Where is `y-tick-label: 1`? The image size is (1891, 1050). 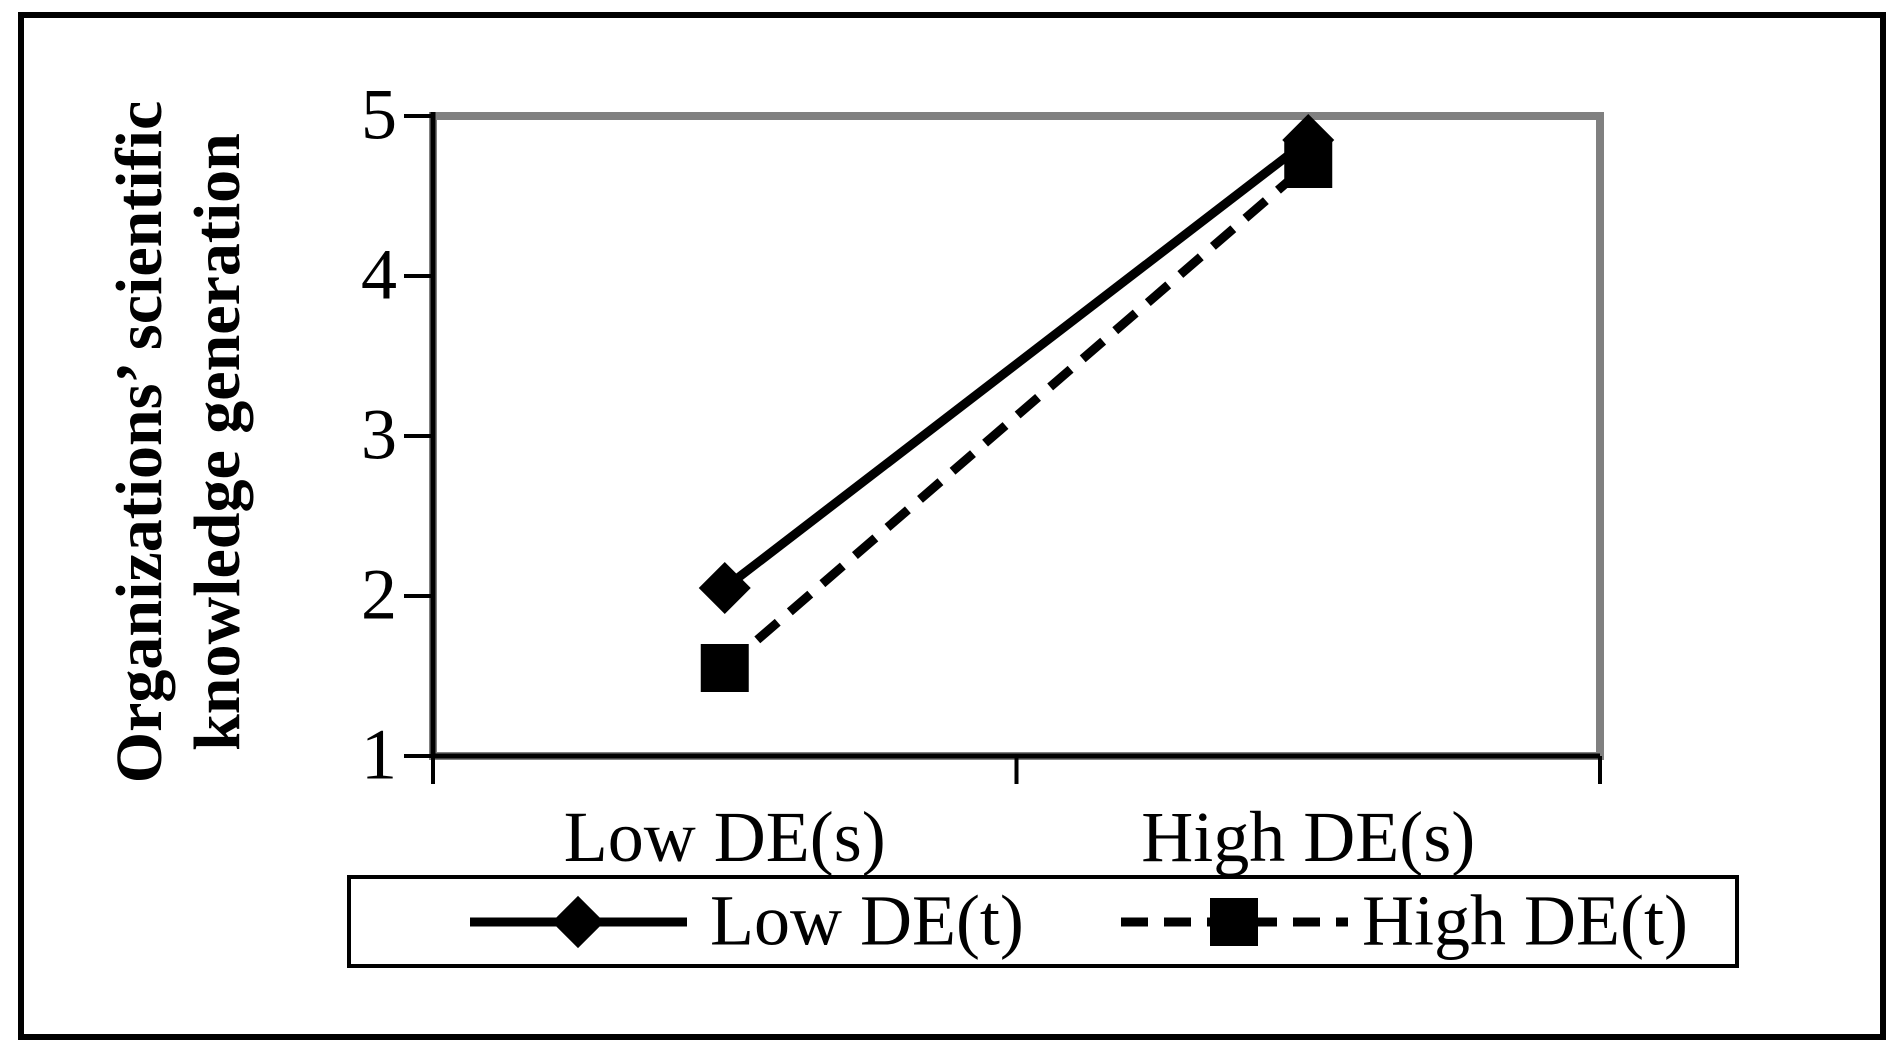
y-tick-label: 1 is located at coordinates (379, 754).